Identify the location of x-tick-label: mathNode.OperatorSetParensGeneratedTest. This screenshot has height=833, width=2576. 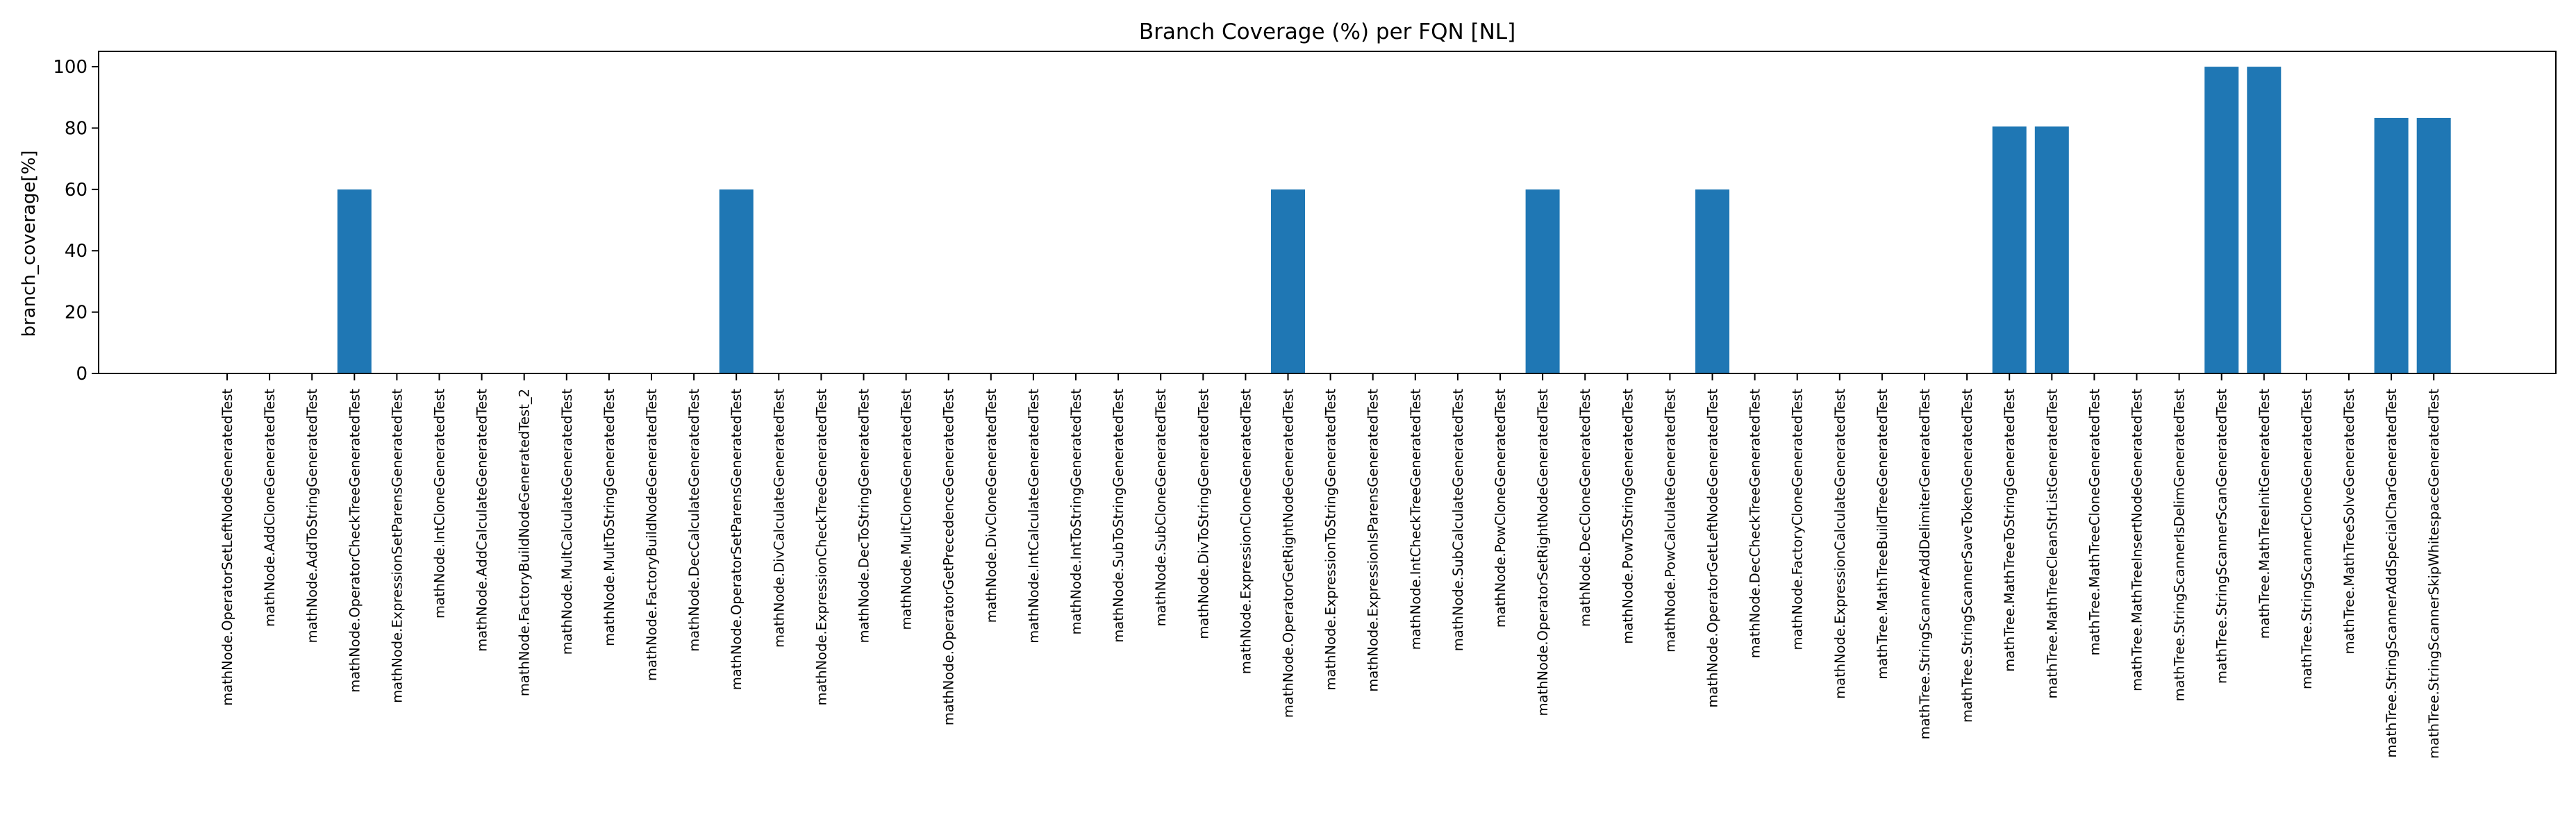
(737, 540).